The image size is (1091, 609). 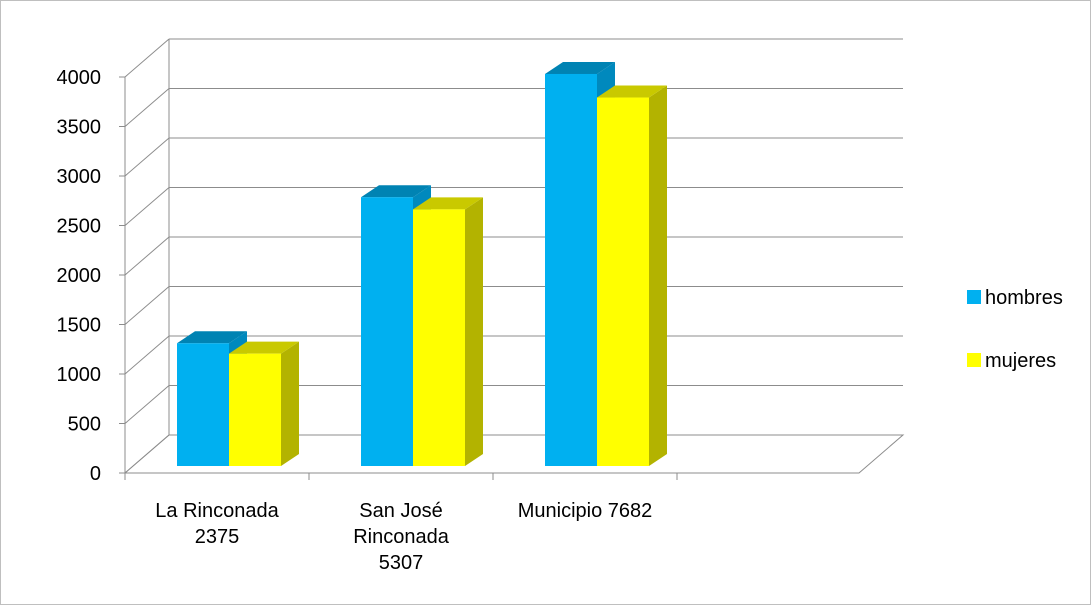 What do you see at coordinates (95, 474) in the screenshot?
I see `y-tick-label: 0` at bounding box center [95, 474].